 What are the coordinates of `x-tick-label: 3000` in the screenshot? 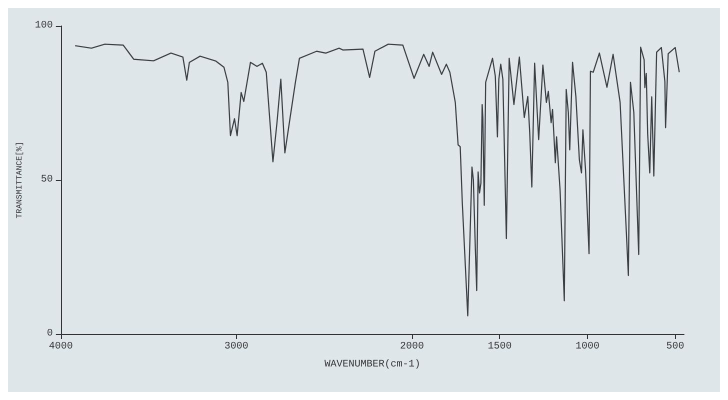 It's located at (236, 347).